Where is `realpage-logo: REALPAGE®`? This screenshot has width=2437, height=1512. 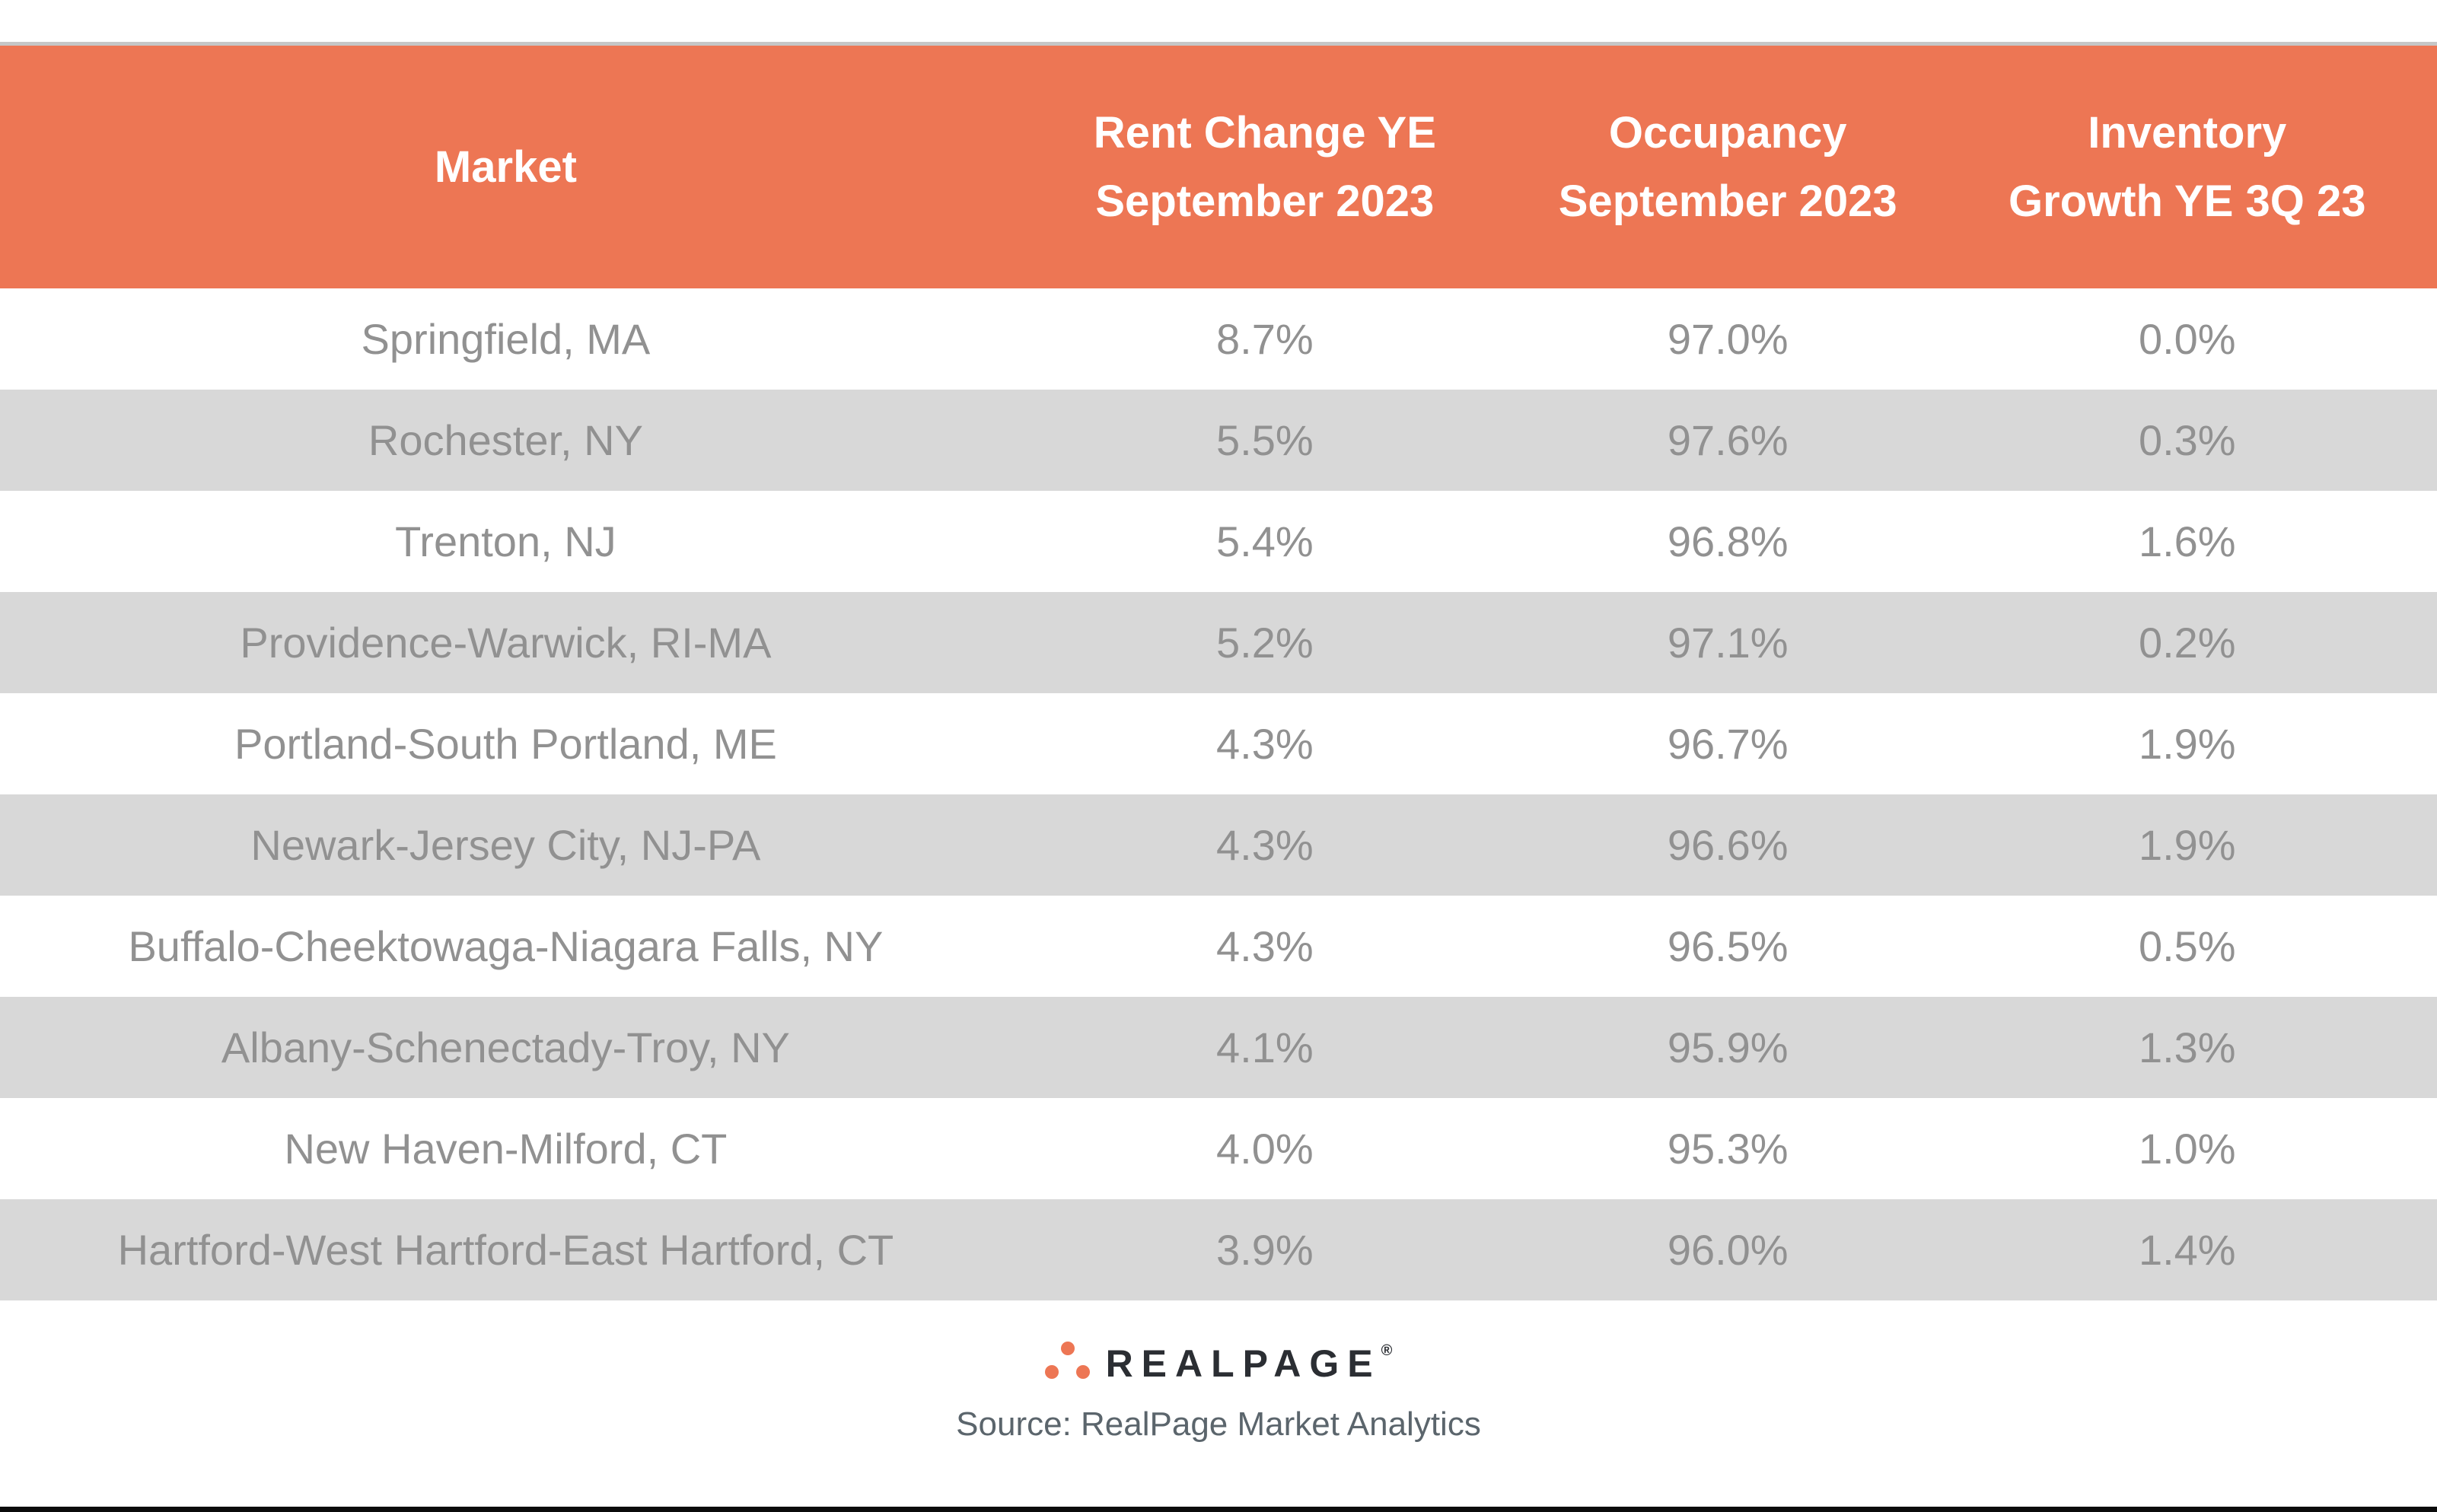 realpage-logo: REALPAGE® is located at coordinates (1218, 1362).